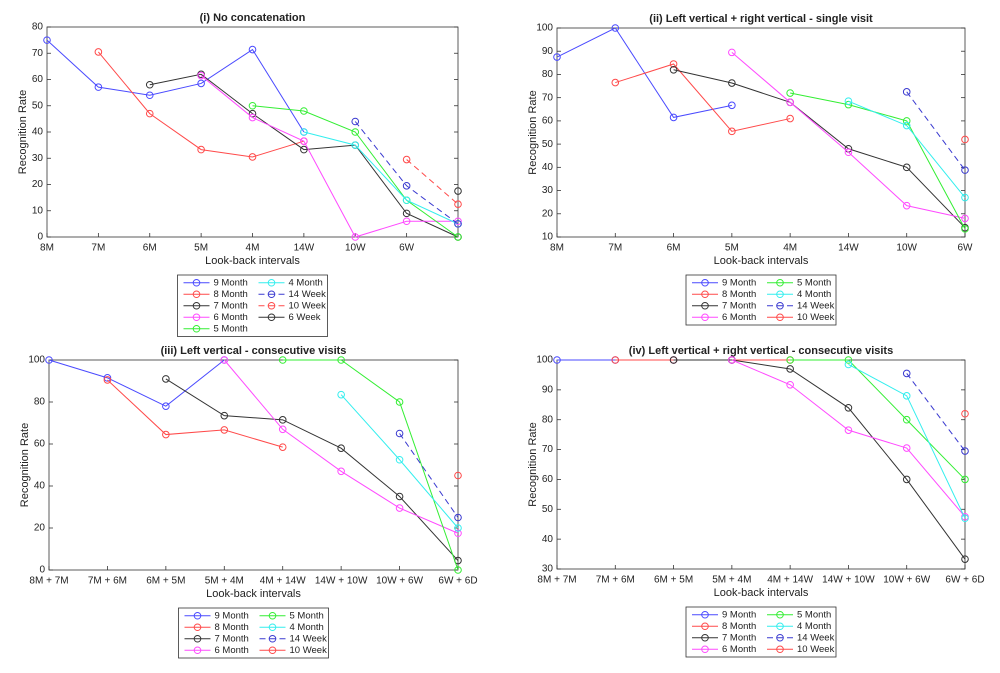 This screenshot has height=673, width=1000. What do you see at coordinates (252, 261) in the screenshot?
I see `x-axis-label: Look-back intervals` at bounding box center [252, 261].